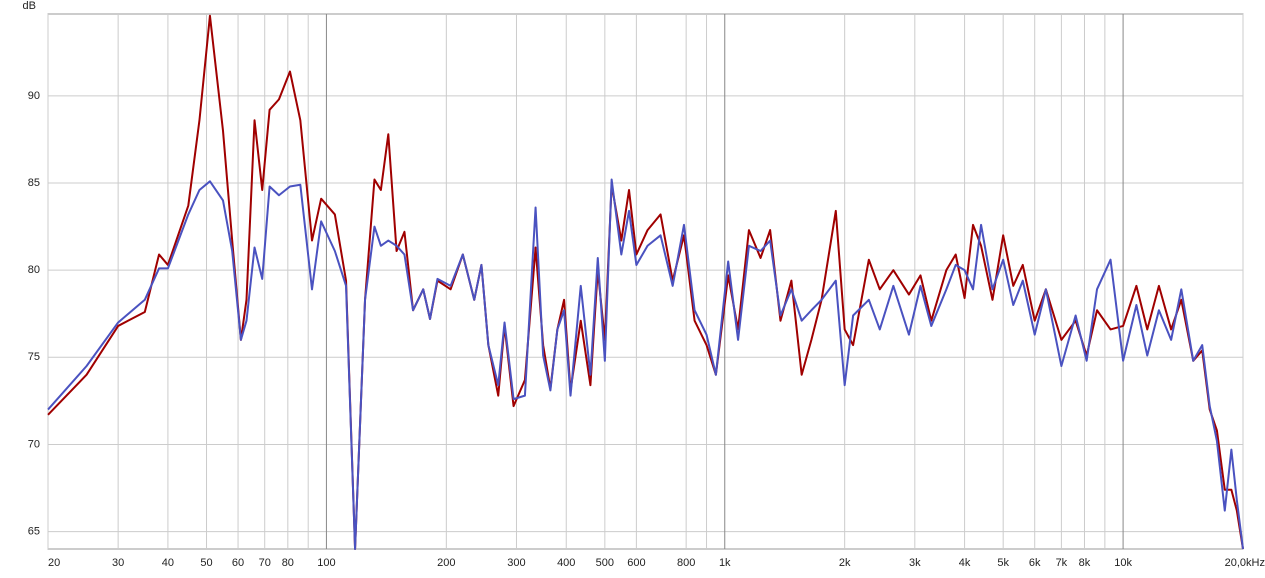 Image resolution: width=1265 pixels, height=578 pixels. What do you see at coordinates (915, 563) in the screenshot?
I see `x-tick-label: 3k` at bounding box center [915, 563].